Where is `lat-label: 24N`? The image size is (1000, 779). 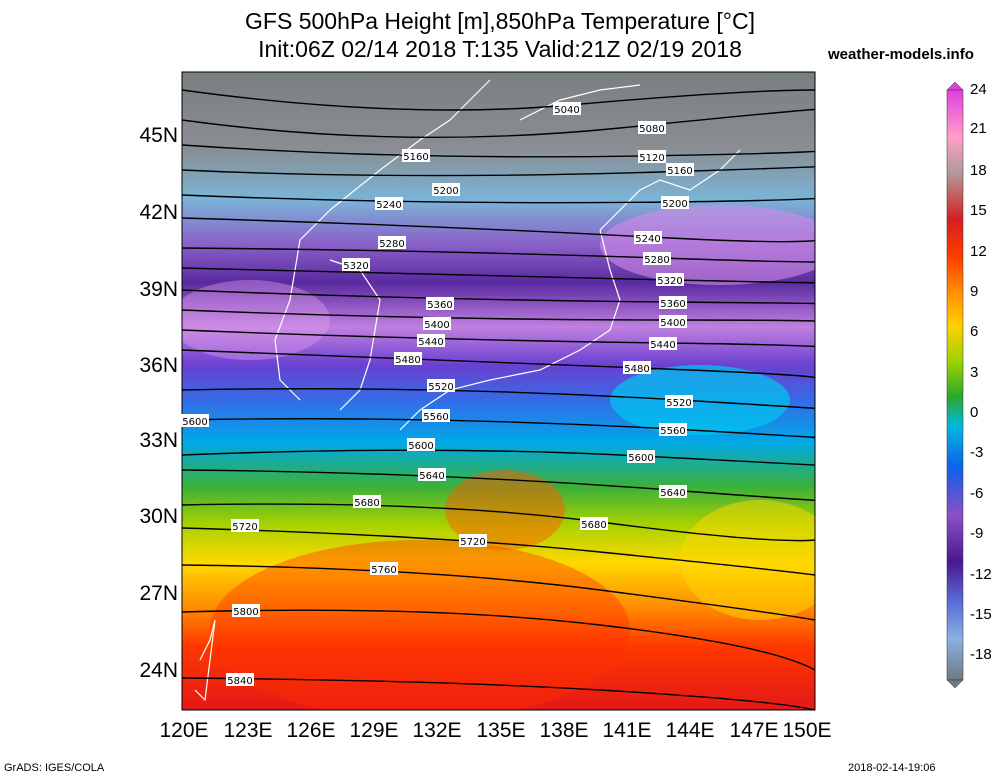
lat-label: 24N is located at coordinates (158, 670).